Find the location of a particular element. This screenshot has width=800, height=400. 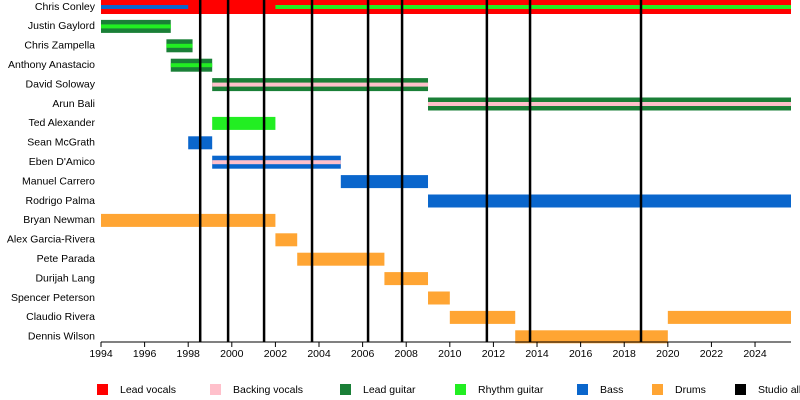

x-tick-label: 2008 is located at coordinates (407, 354).